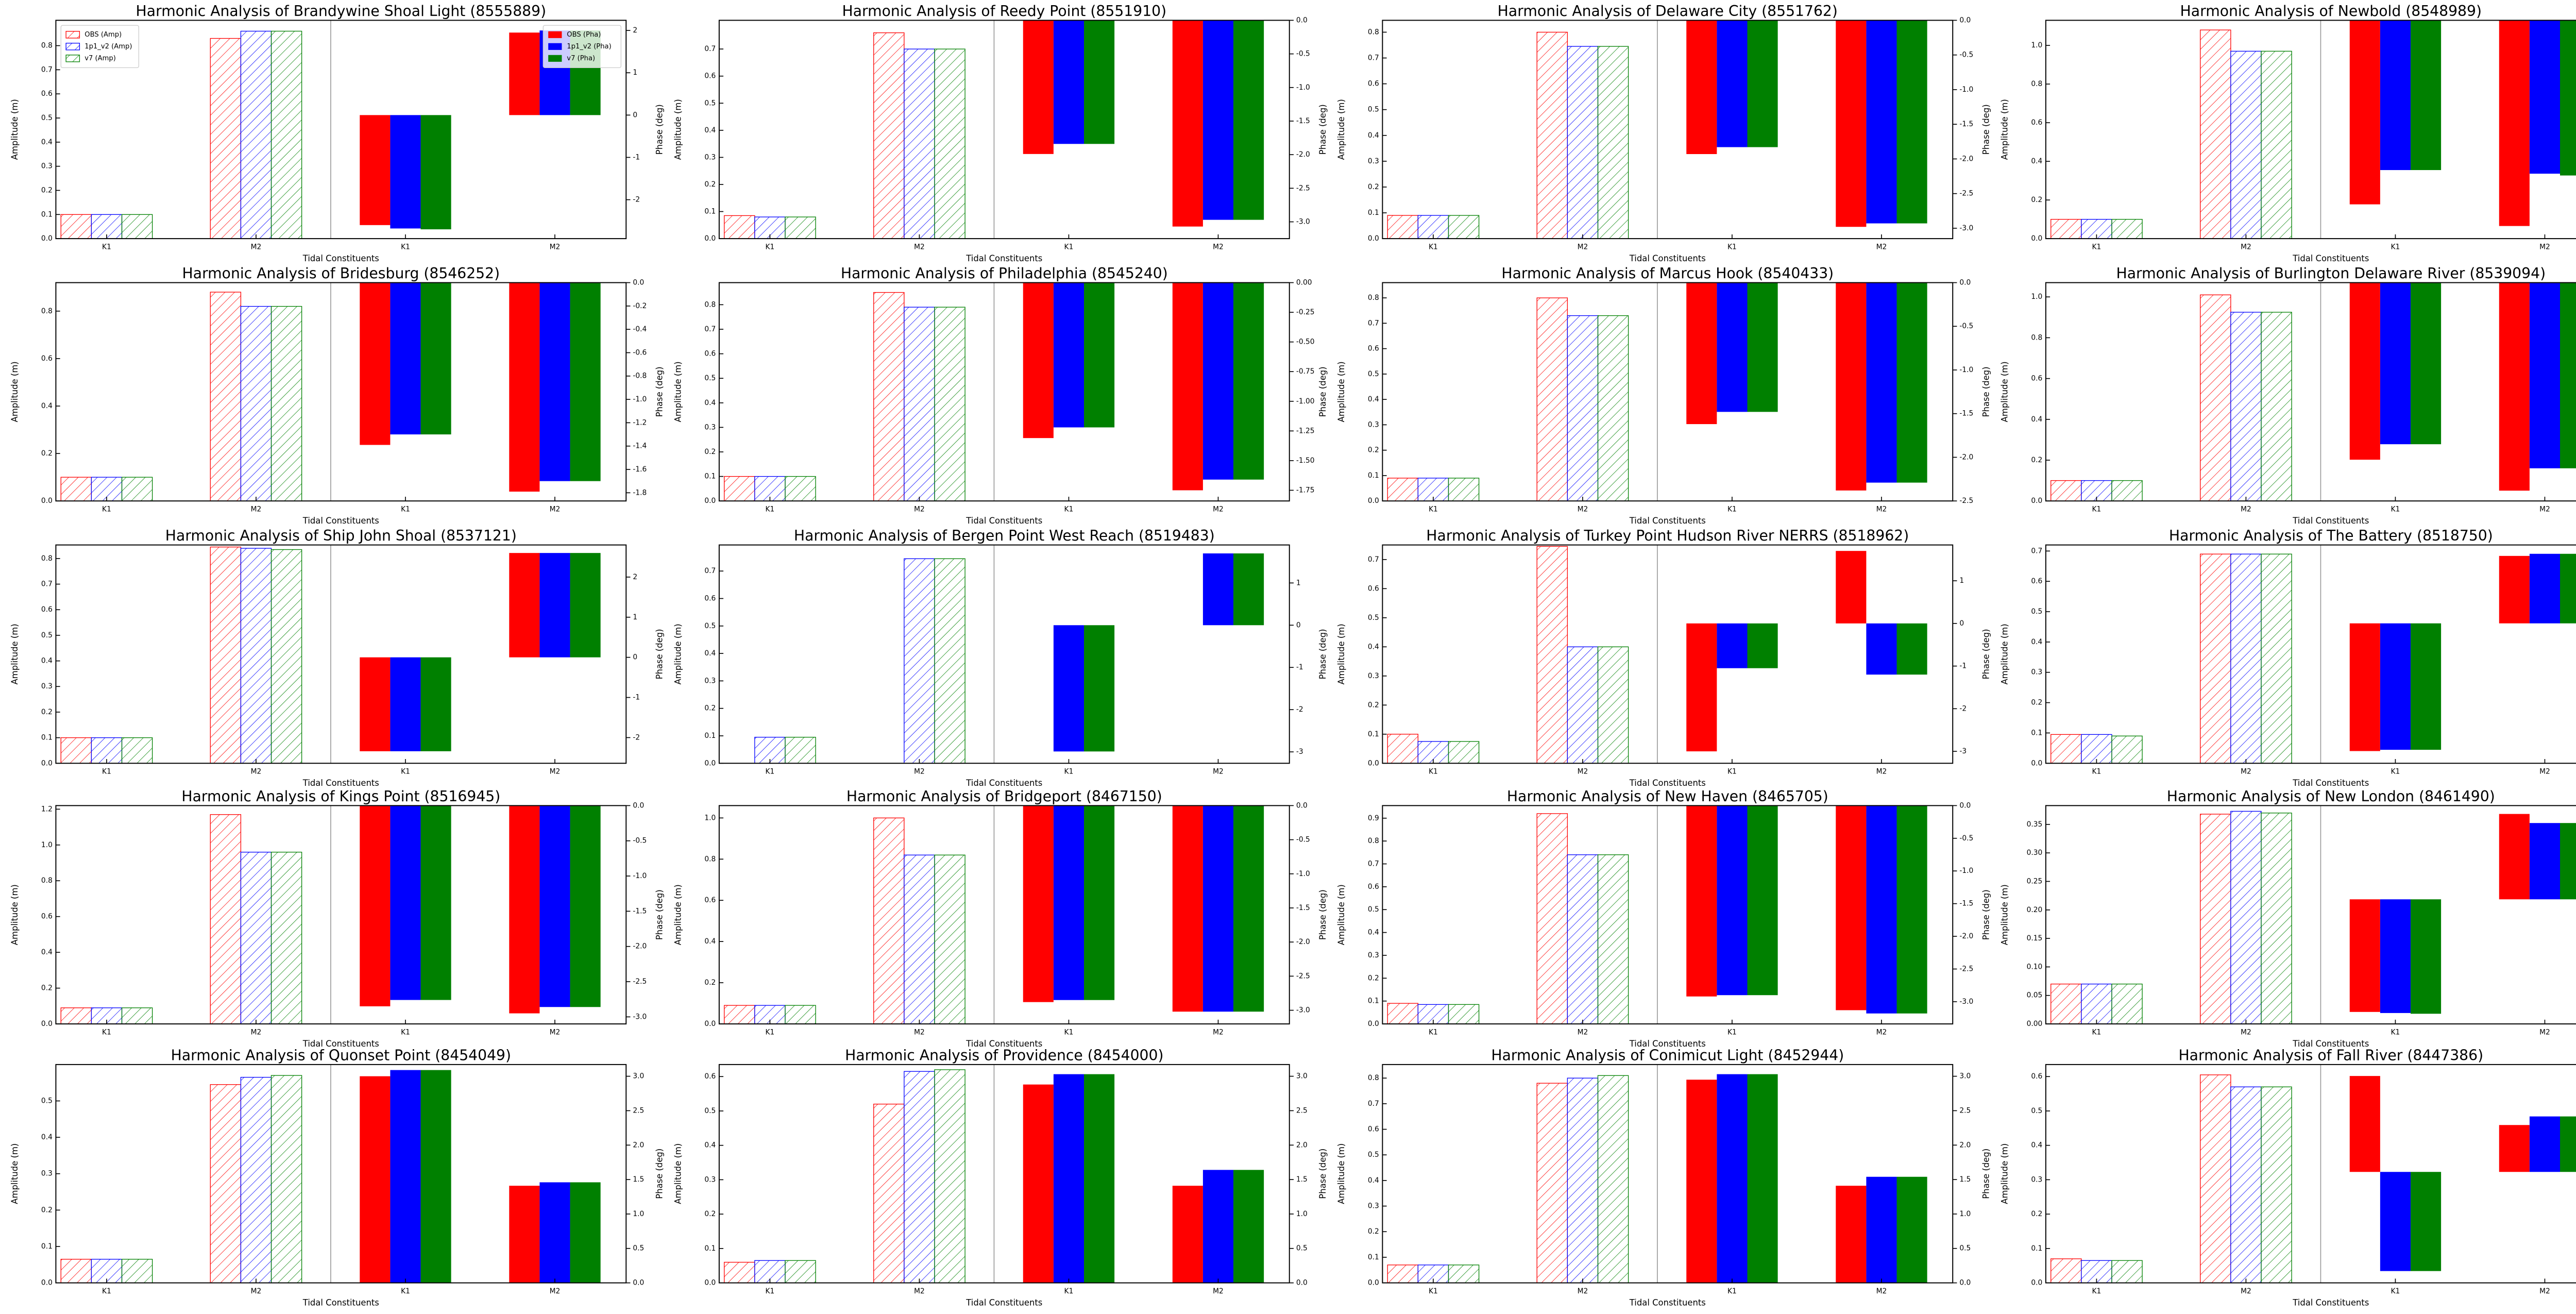 This screenshot has height=1314, width=2576. Describe the element at coordinates (1966, 55) in the screenshot. I see `y2-tick-label: -0.5` at that location.